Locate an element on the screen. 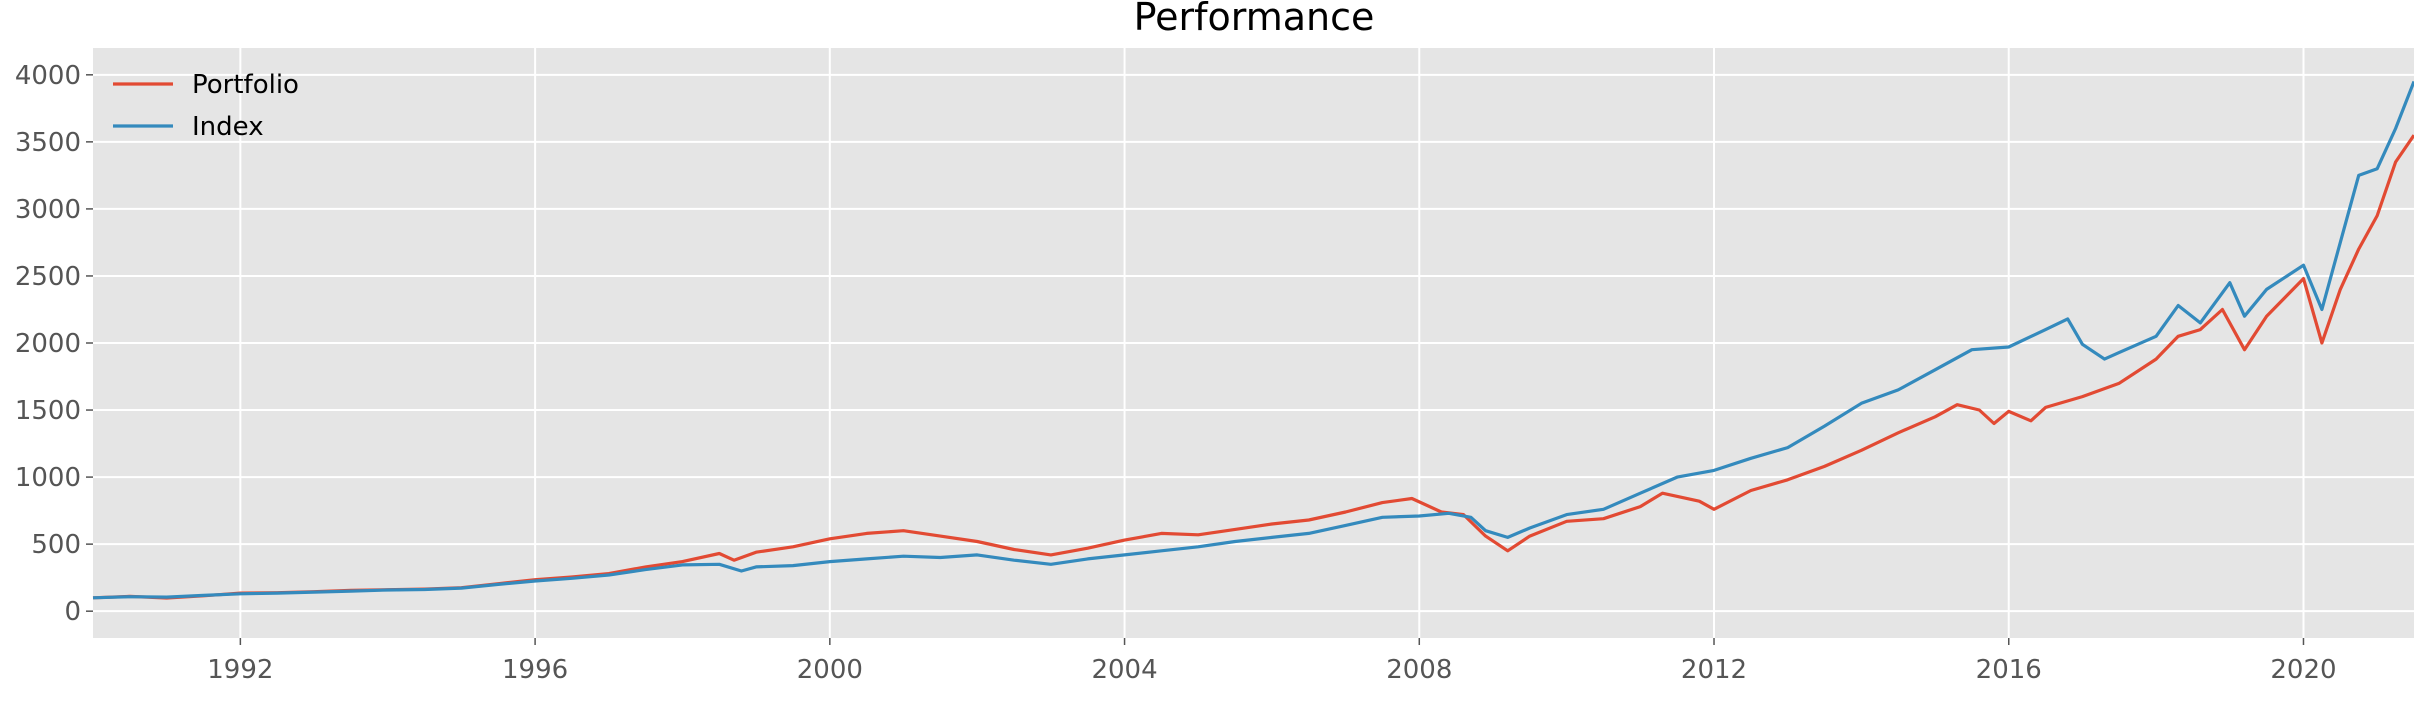  y-tick-label: 2000 is located at coordinates (48, 344).